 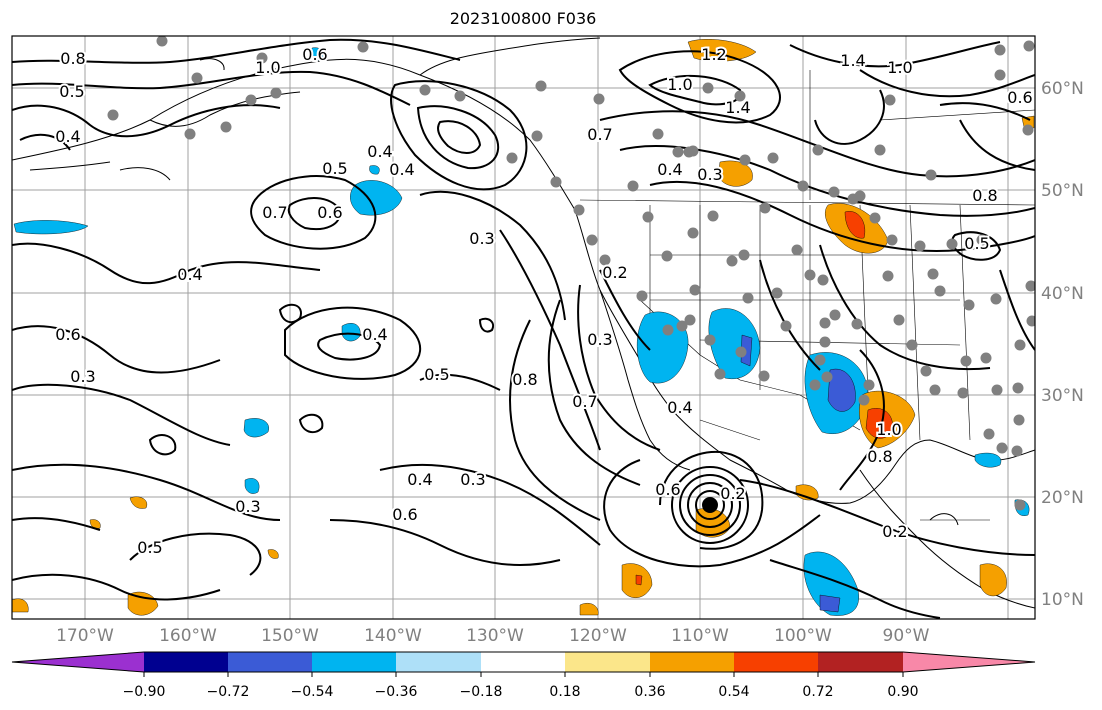 I want to click on longitude-tick-label: 110°W, so click(x=700, y=636).